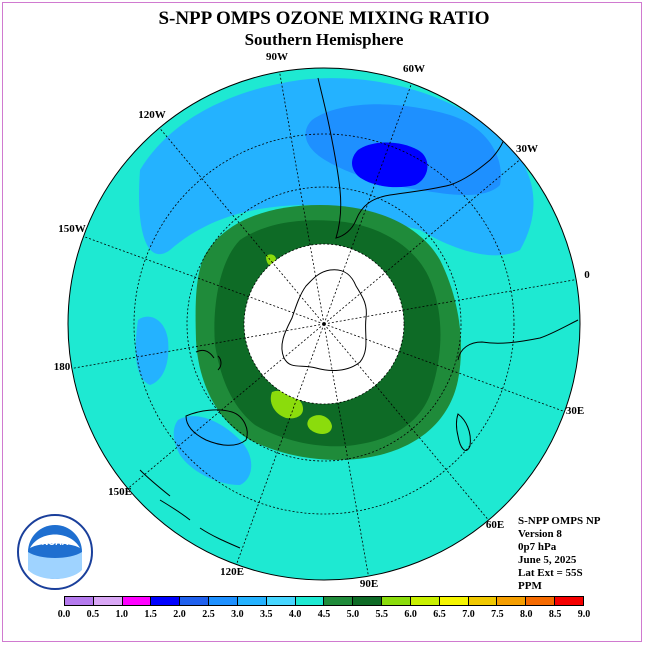  I want to click on noaa-logo: NOAA, so click(55, 552).